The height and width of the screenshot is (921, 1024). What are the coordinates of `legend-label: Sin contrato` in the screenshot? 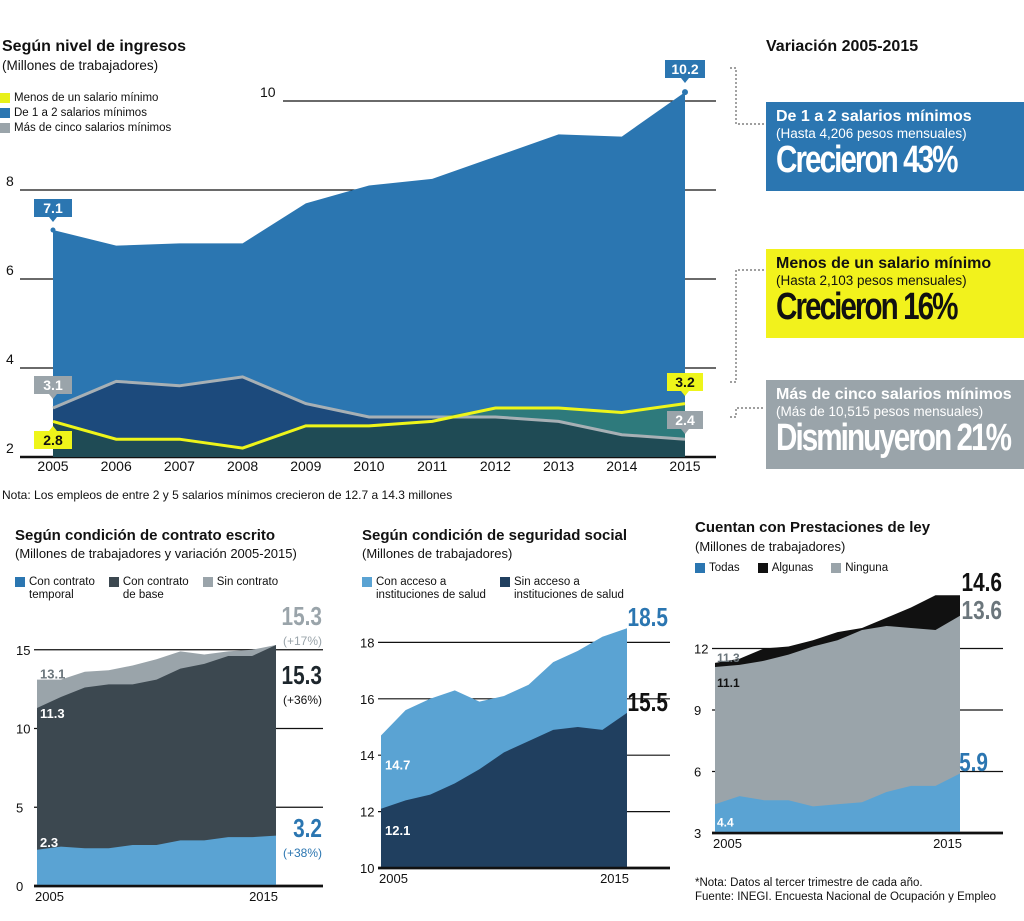 It's located at (247, 582).